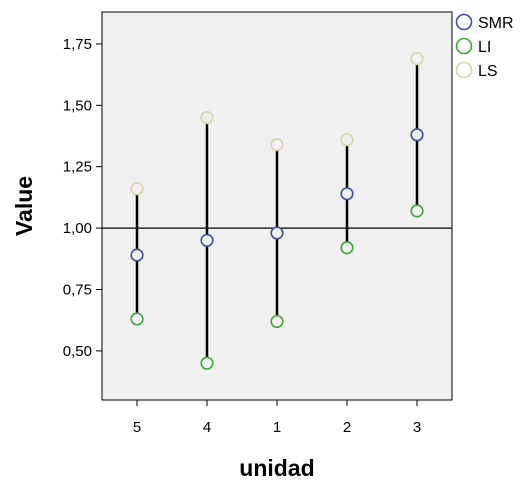 Image resolution: width=523 pixels, height=481 pixels. Describe the element at coordinates (77, 167) in the screenshot. I see `y-tick-label: 1,25` at that location.